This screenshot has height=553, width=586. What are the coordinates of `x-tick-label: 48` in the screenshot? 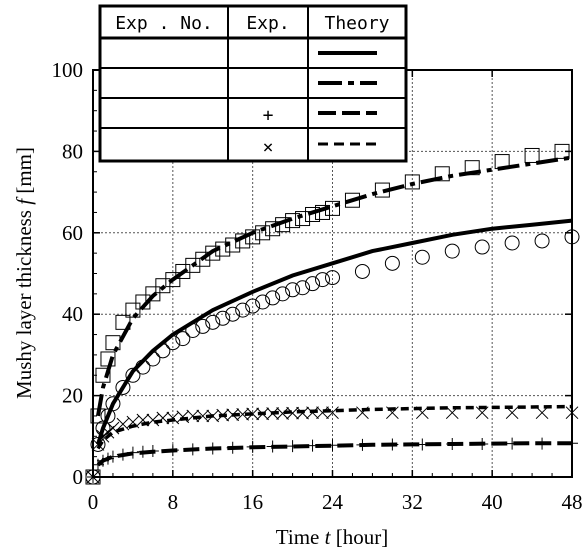 It's located at (572, 502).